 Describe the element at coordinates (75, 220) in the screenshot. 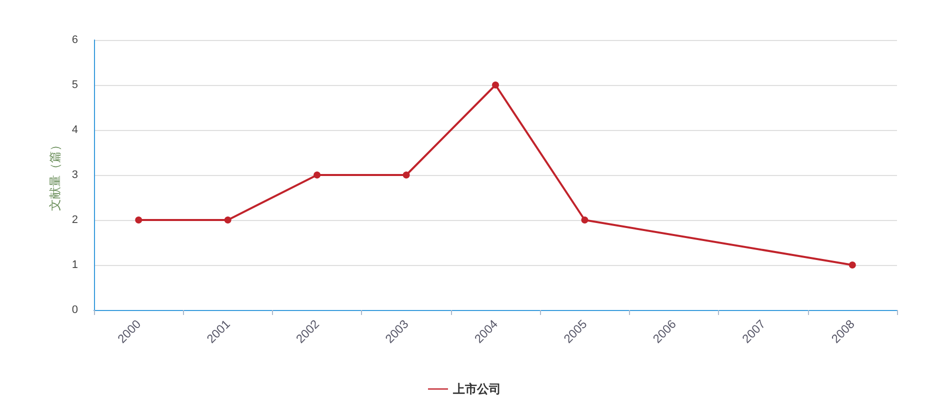

I see `y-tick-label: 2` at that location.